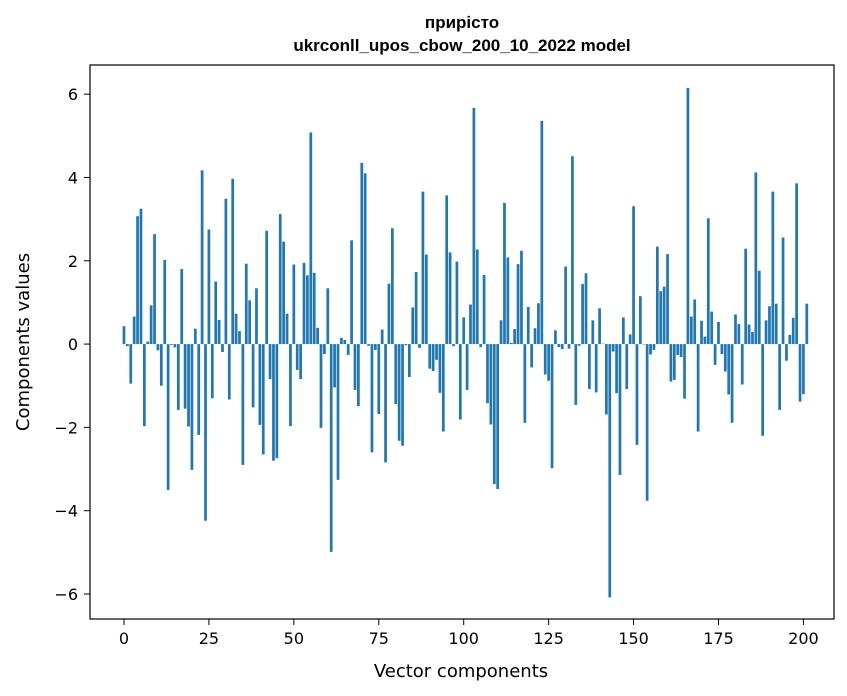 This screenshot has width=847, height=696. Describe the element at coordinates (294, 638) in the screenshot. I see `x-tick-label: 50` at that location.